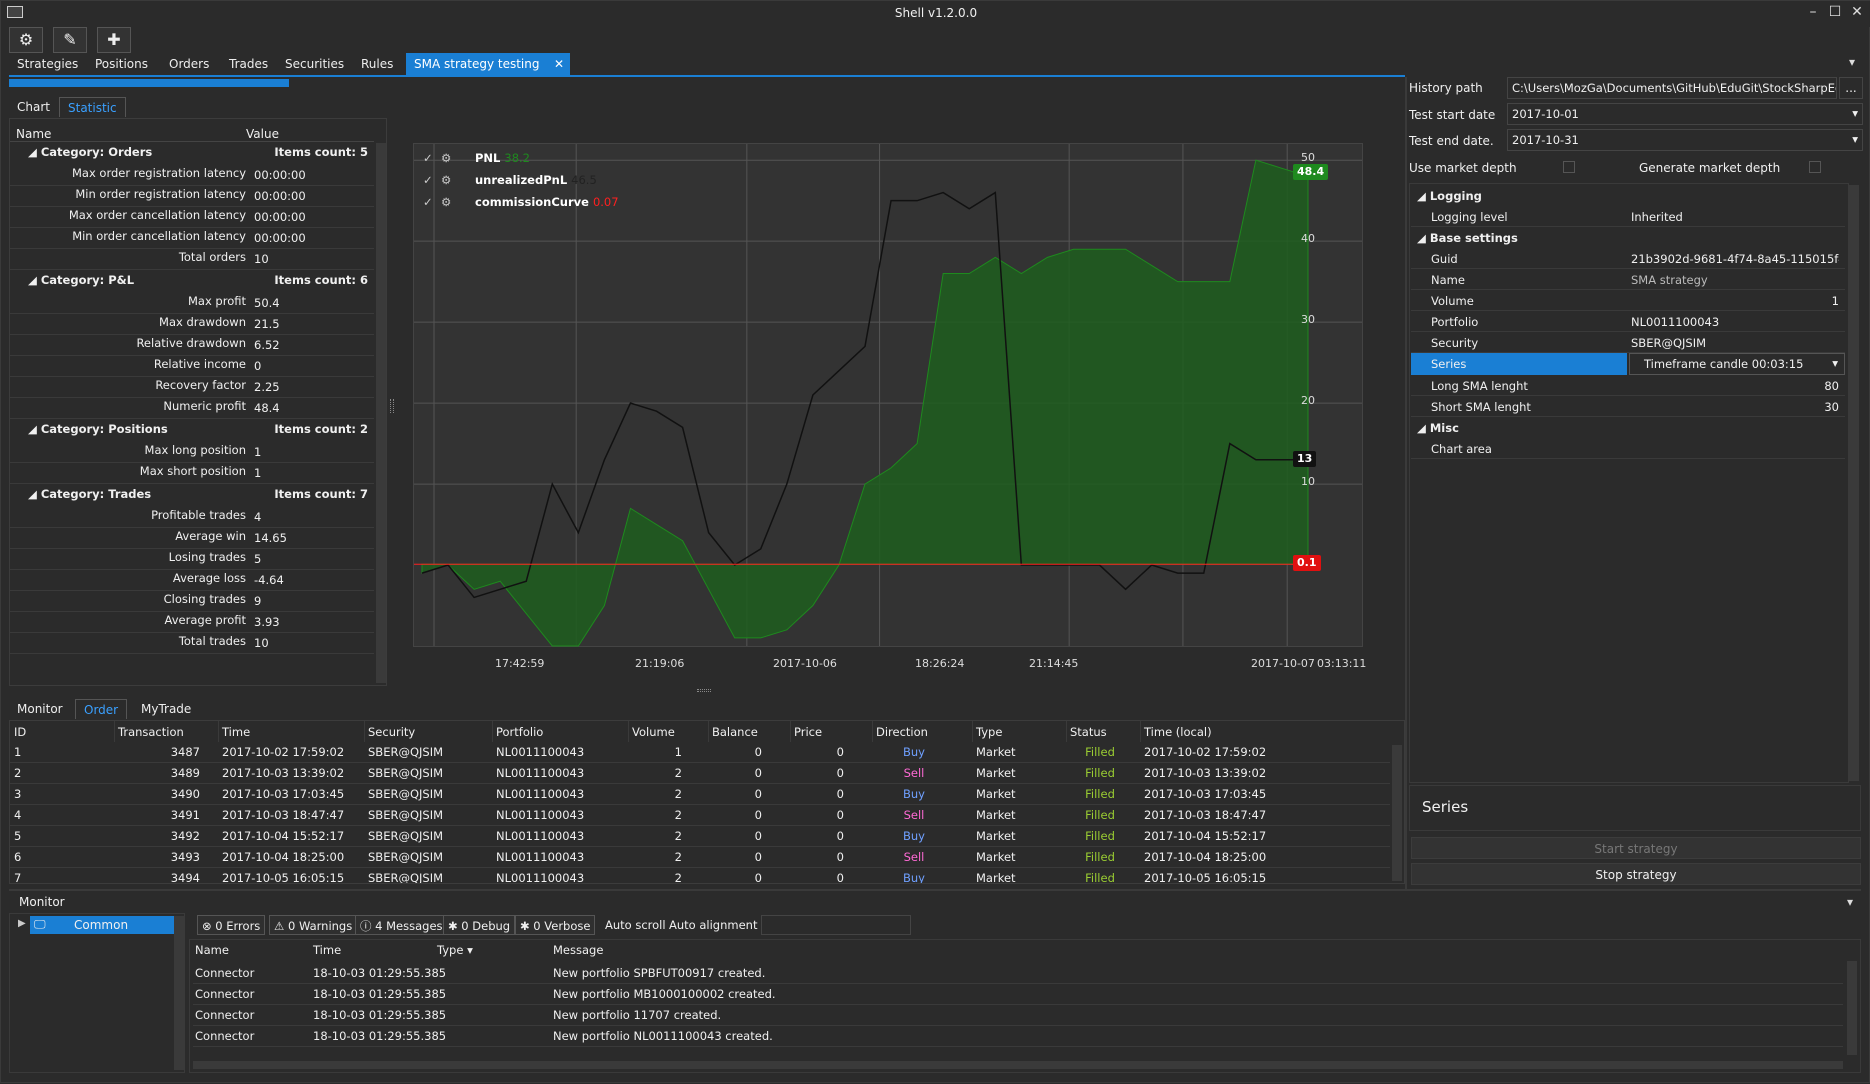 This screenshot has width=1870, height=1084. I want to click on prop-volume: Volume 1, so click(1628, 300).